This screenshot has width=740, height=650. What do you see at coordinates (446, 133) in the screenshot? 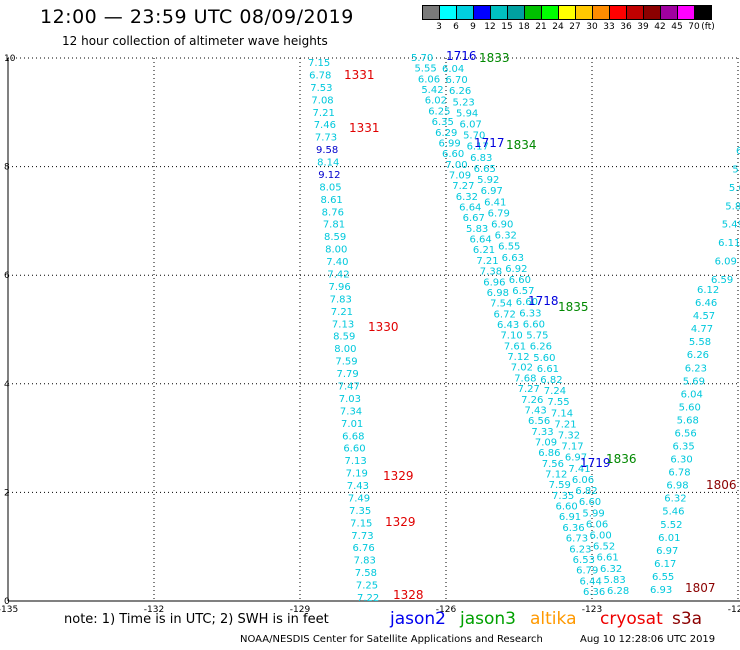
I see `wave-height-value: 6.29` at bounding box center [446, 133].